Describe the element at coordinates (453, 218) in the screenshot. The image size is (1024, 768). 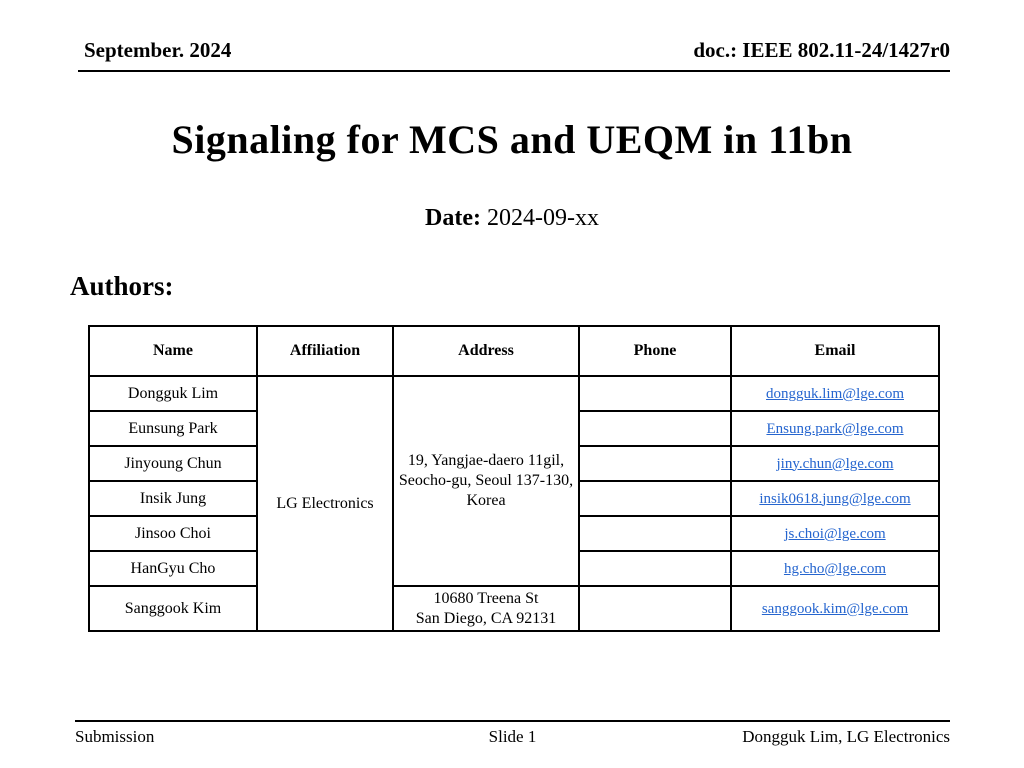
I see `date-label: Date:` at that location.